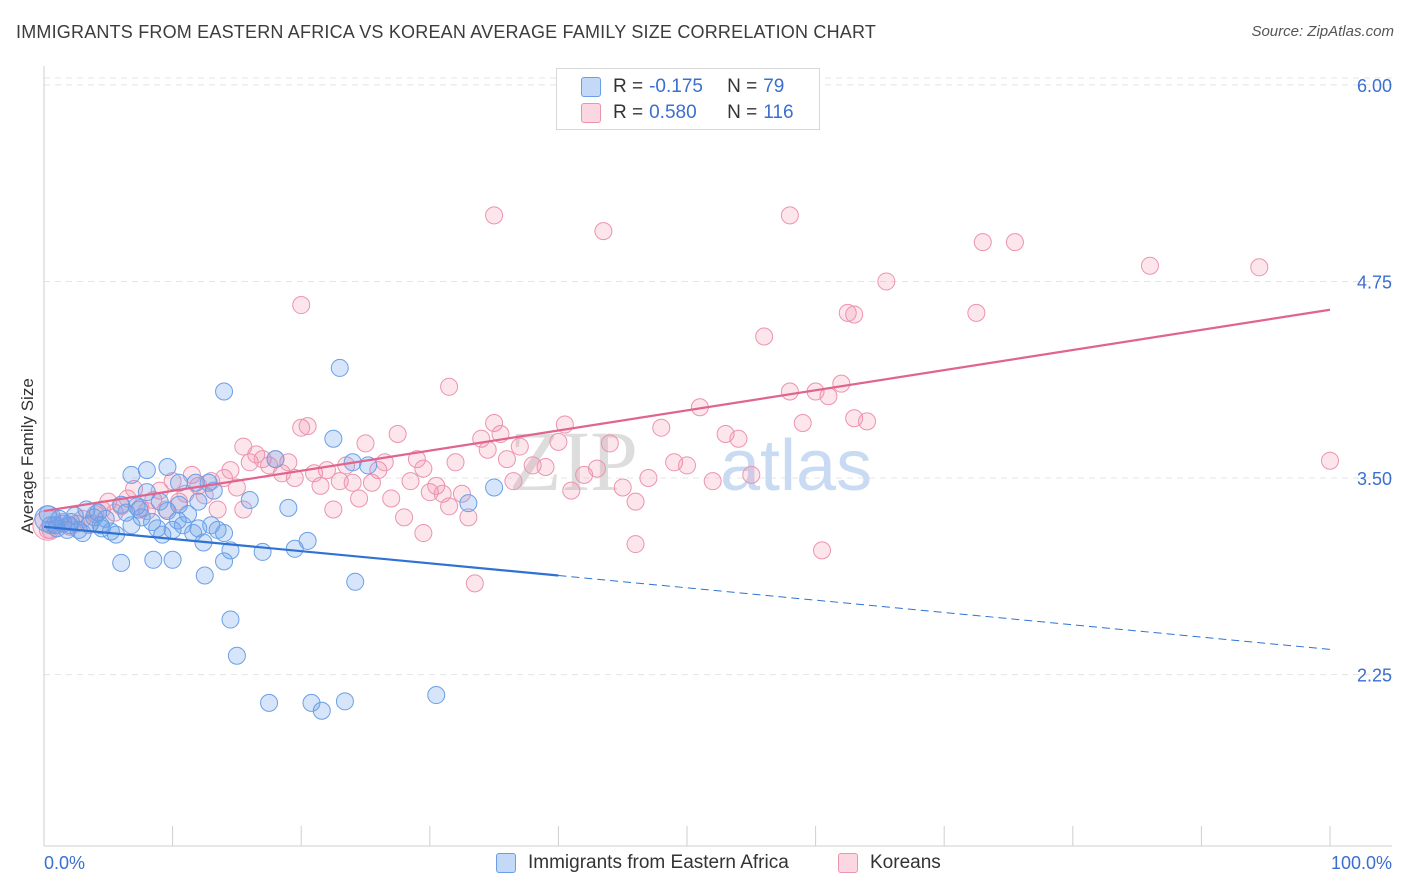 This screenshot has width=1406, height=892. I want to click on x-tick-label: 0.0%, so click(64, 863).